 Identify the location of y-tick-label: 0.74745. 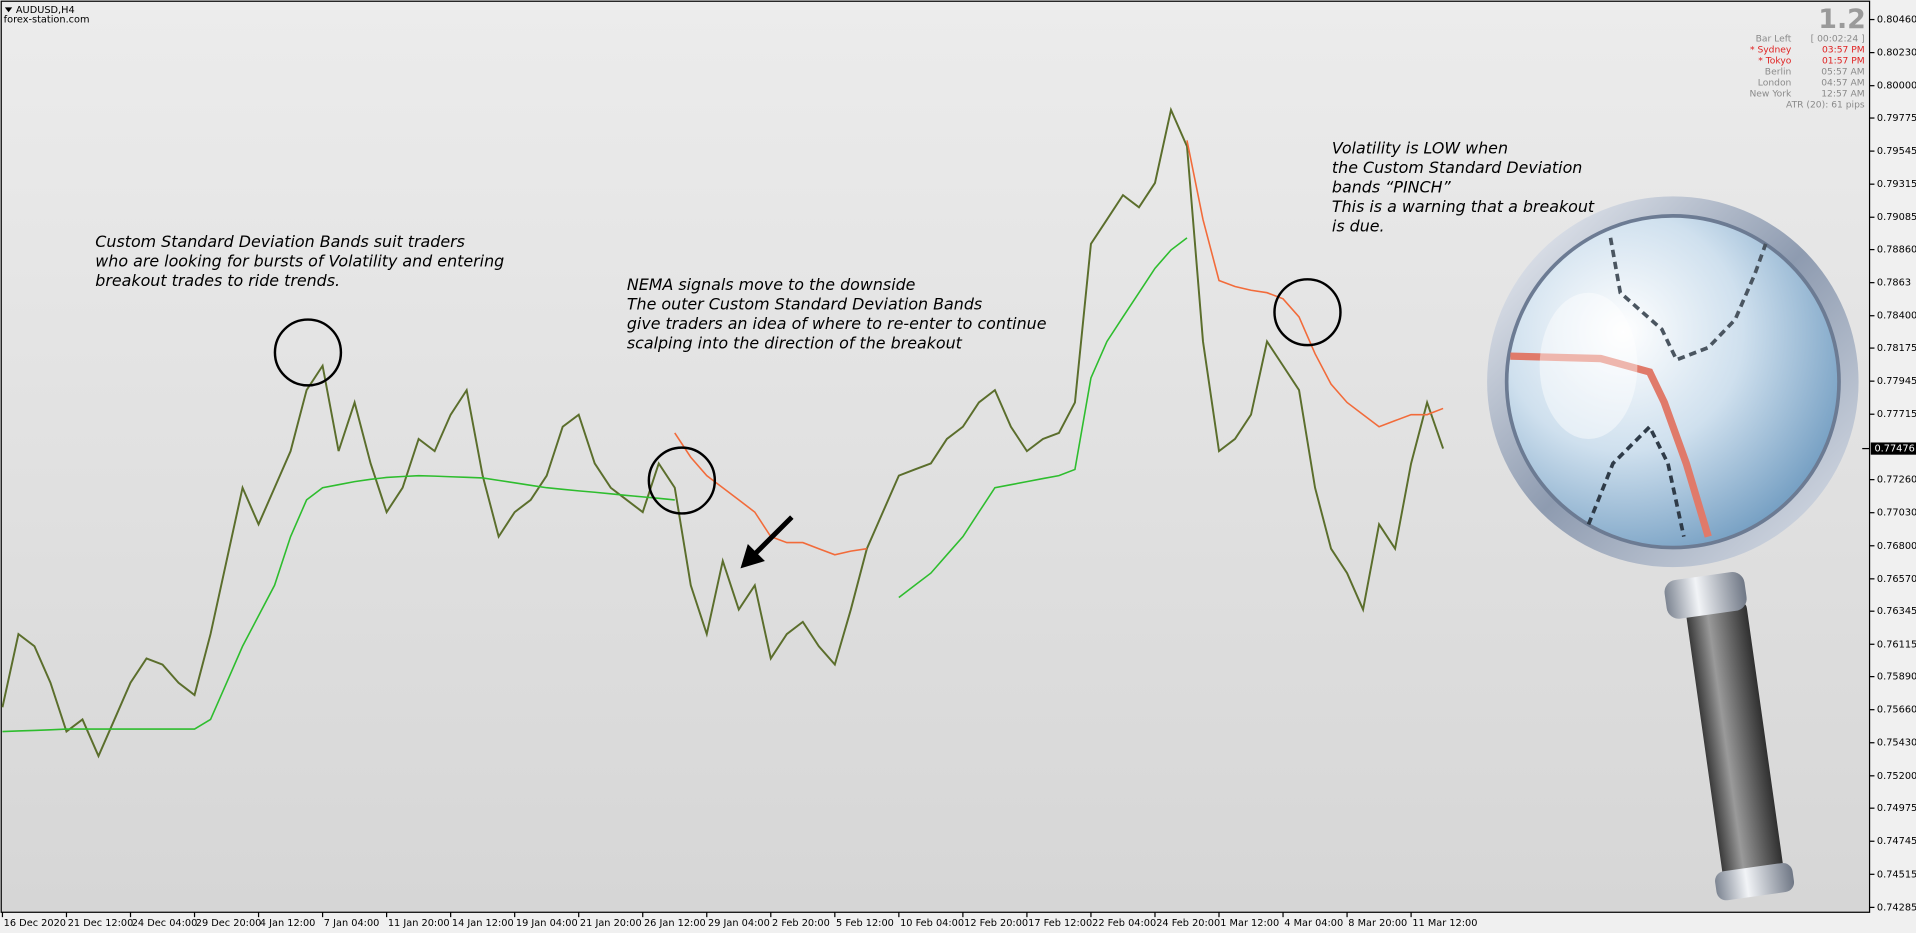
(1896, 841).